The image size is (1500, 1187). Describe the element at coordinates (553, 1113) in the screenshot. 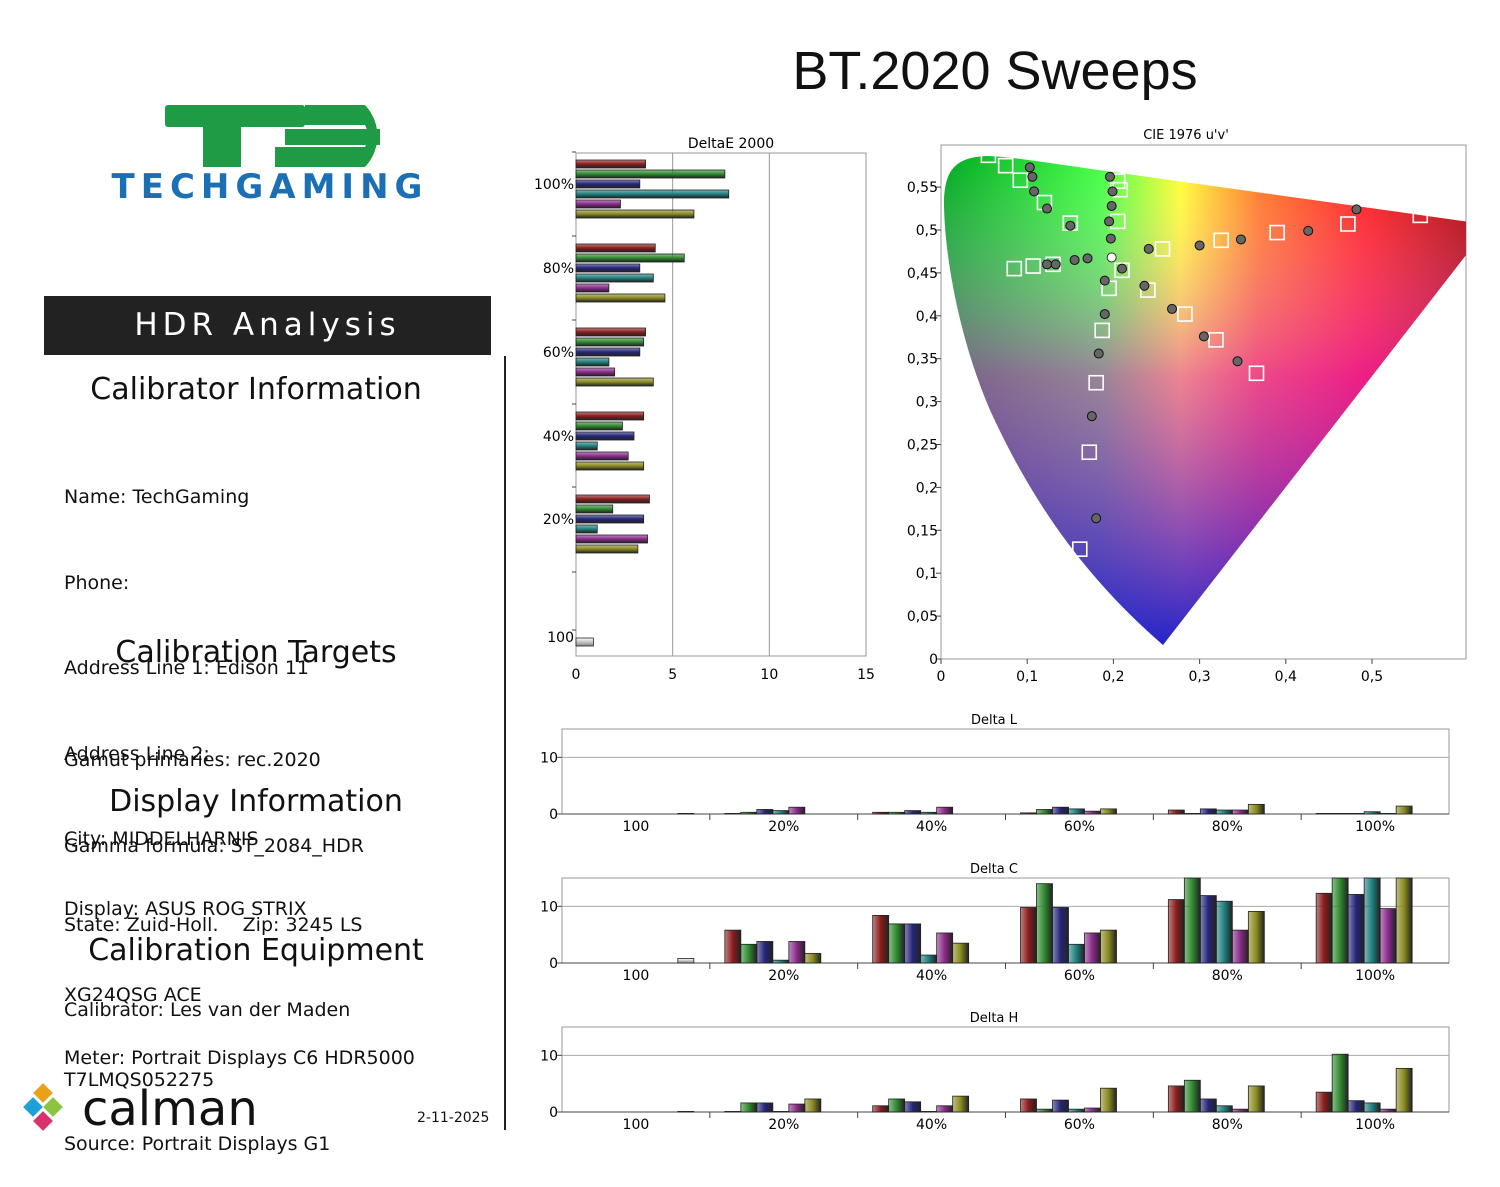

I see `delta-h-ytick-label: 0` at that location.